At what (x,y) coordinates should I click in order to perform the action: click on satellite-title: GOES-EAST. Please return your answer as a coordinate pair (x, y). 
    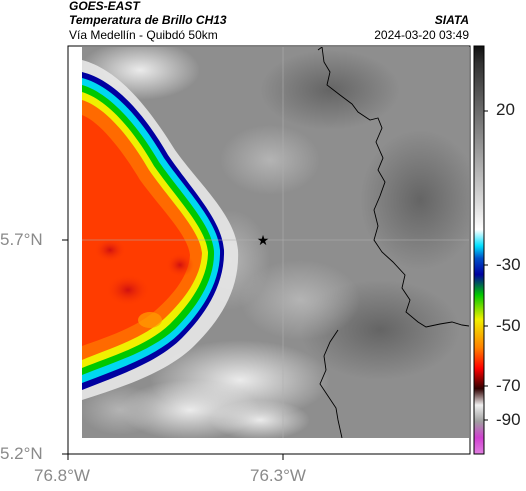
    Looking at the image, I should click on (104, 6).